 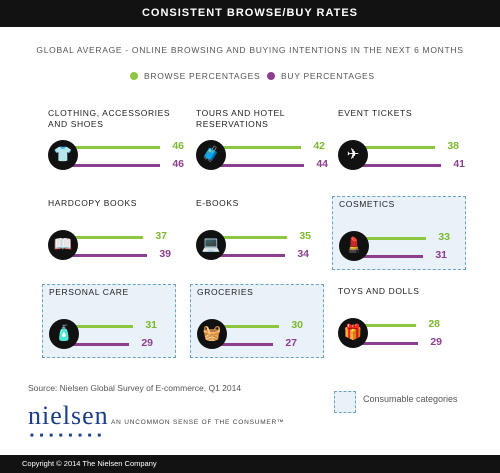 What do you see at coordinates (259, 142) in the screenshot?
I see `category-card: TOURS AND HOTEL RESERVATIONS 🧳 42 44` at bounding box center [259, 142].